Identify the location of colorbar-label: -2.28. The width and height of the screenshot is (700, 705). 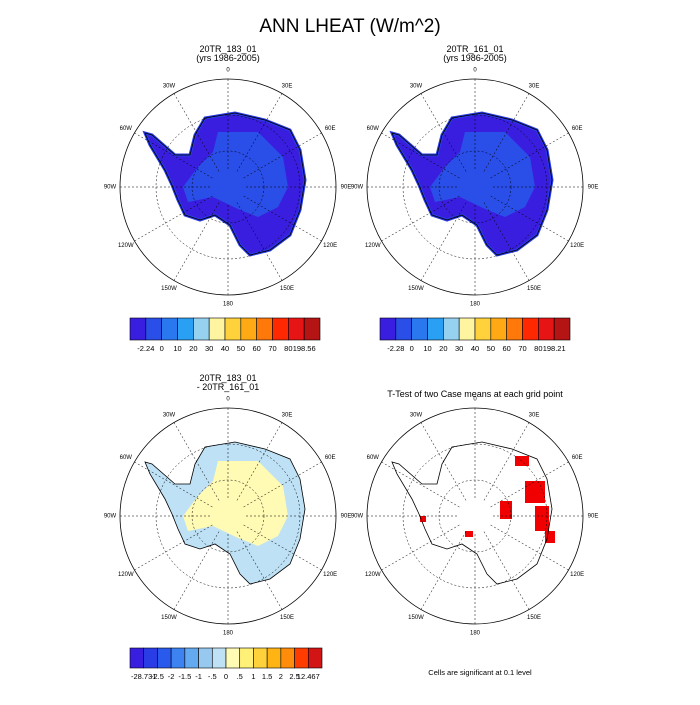
(395, 348).